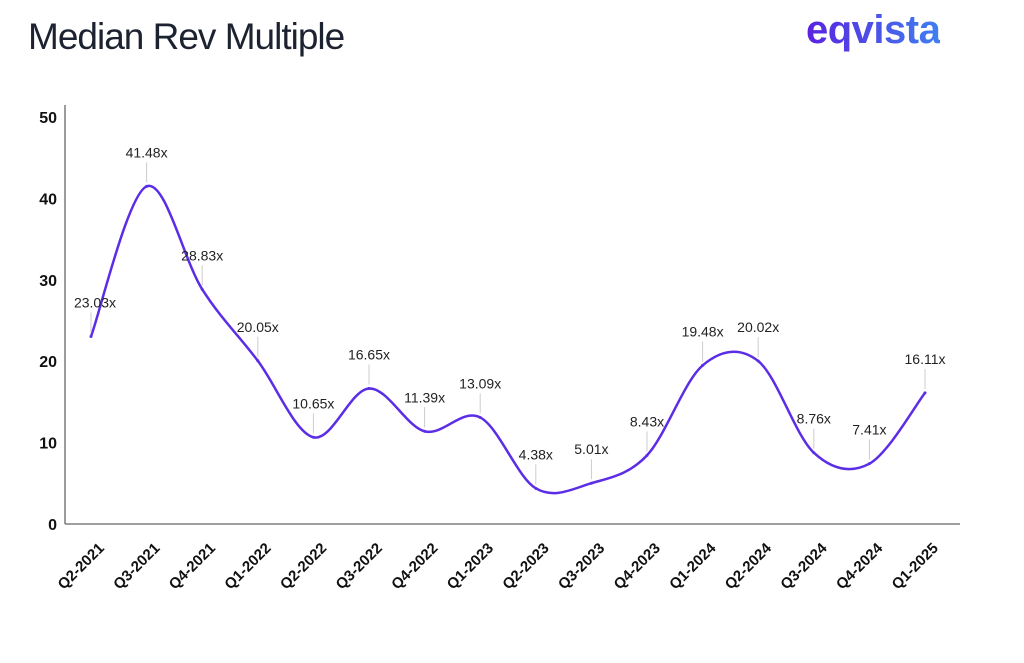  I want to click on x-tick-label: Q3-2023, so click(581, 566).